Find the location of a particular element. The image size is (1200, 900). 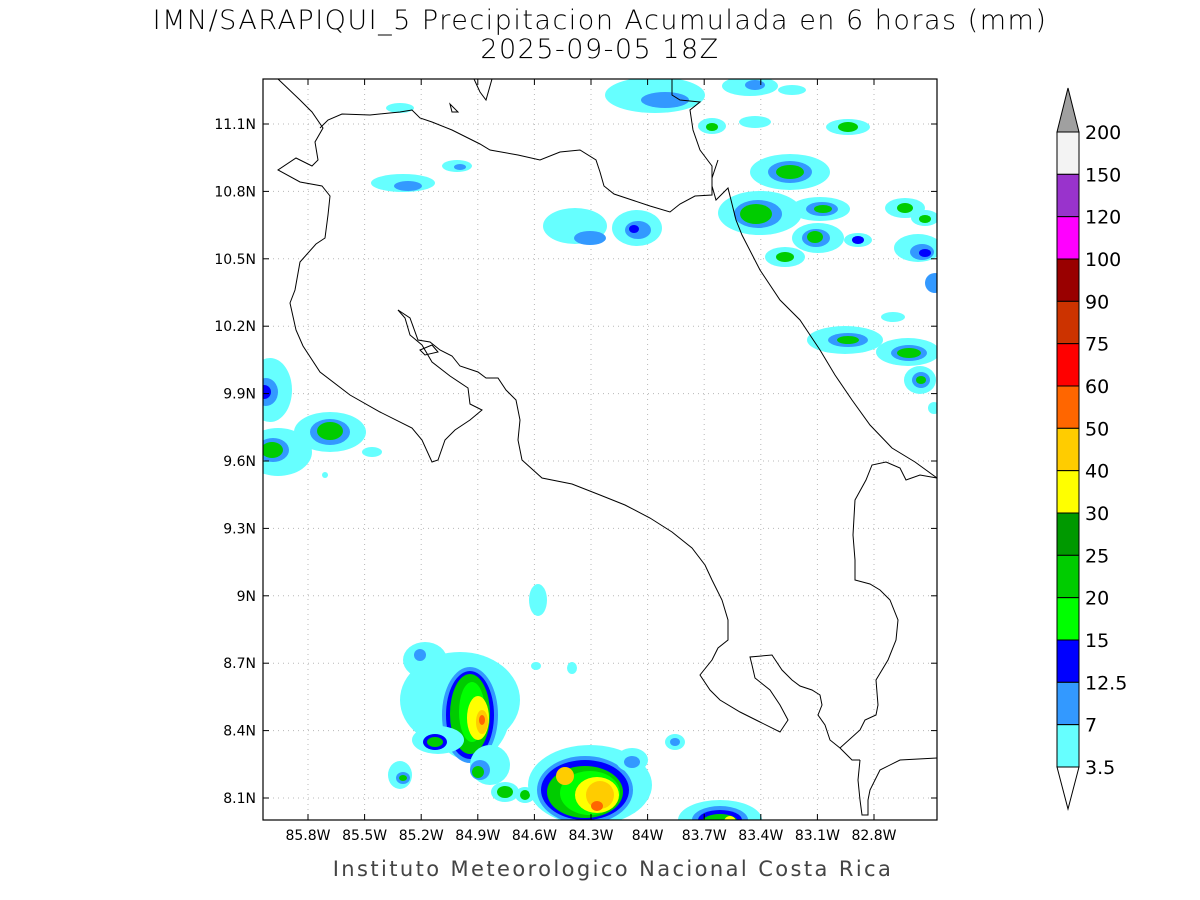

colorbar-level-label: 3.5 is located at coordinates (1100, 768).